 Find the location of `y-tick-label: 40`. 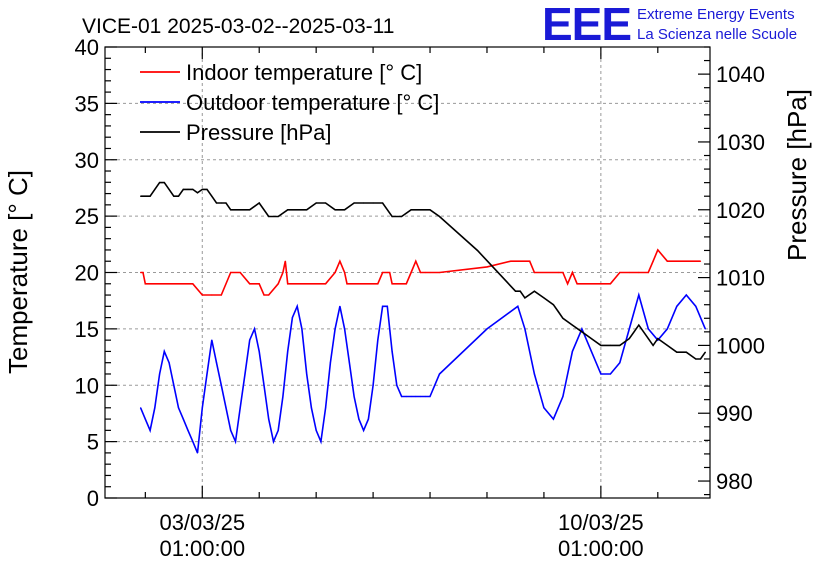

y-tick-label: 40 is located at coordinates (87, 47).